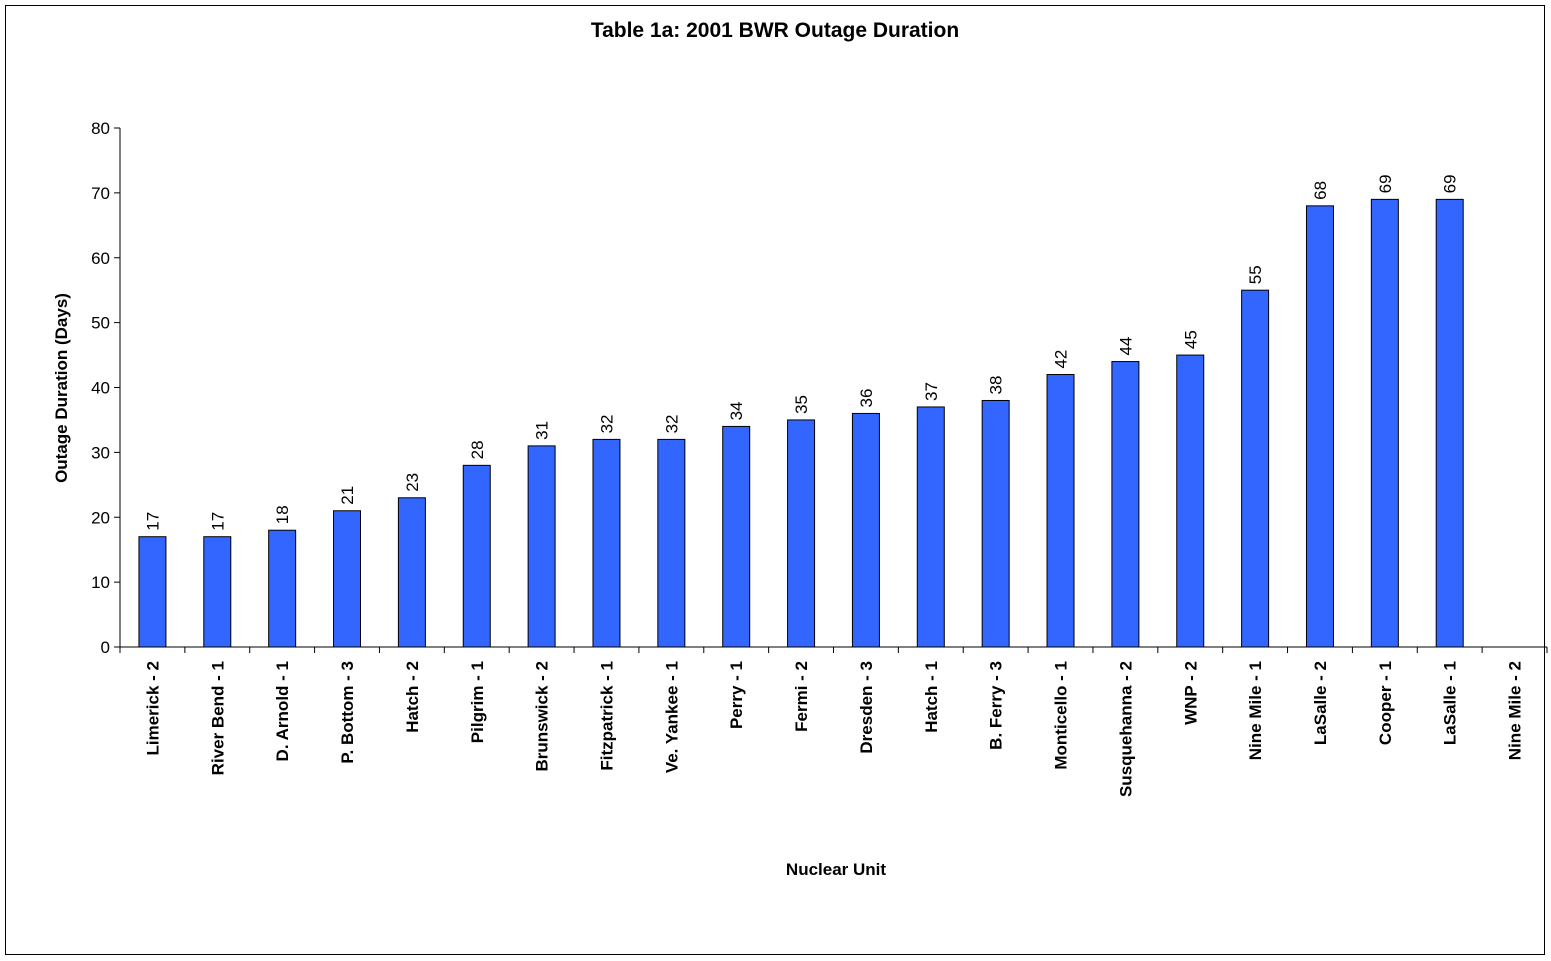  What do you see at coordinates (105, 647) in the screenshot?
I see `y-tick-label: 0` at bounding box center [105, 647].